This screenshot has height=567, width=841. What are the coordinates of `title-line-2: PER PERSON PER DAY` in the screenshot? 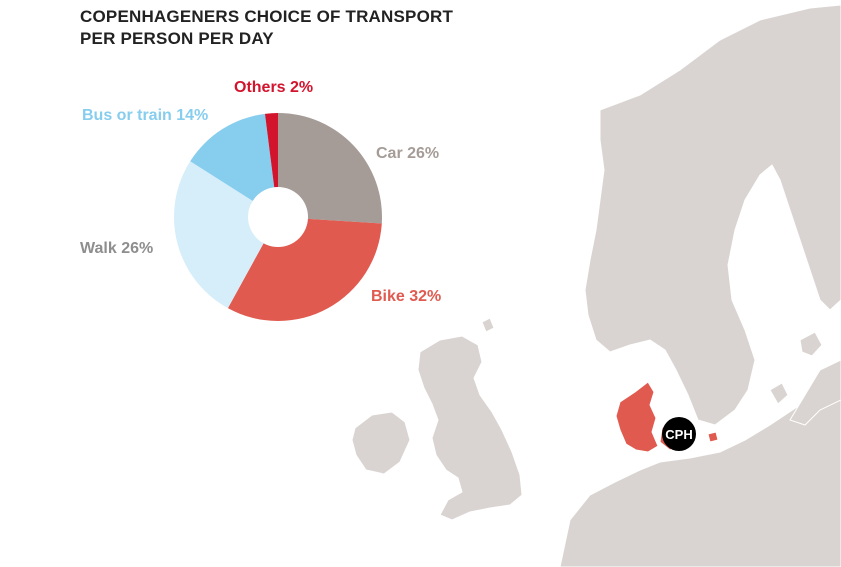 It's located at (177, 38).